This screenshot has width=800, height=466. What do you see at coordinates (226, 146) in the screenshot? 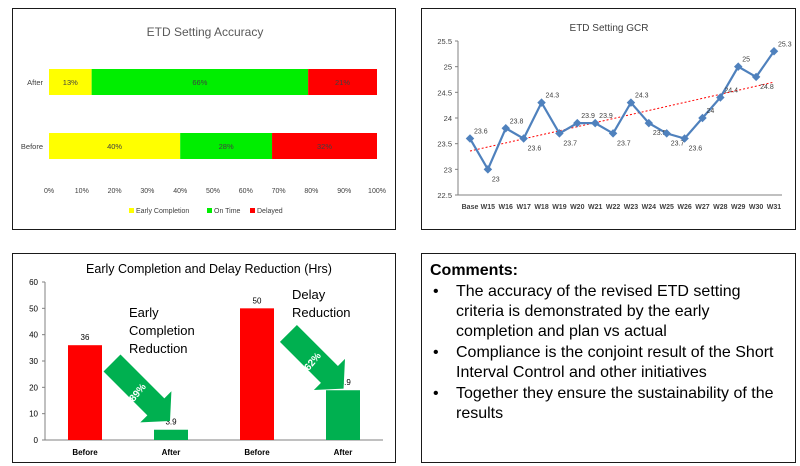
I see `data-label: 28%` at bounding box center [226, 146].